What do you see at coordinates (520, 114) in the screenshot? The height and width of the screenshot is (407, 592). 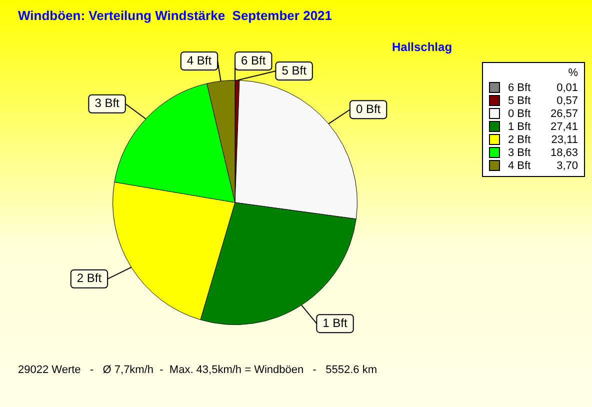 I see `legend-label: 0 Bft` at bounding box center [520, 114].